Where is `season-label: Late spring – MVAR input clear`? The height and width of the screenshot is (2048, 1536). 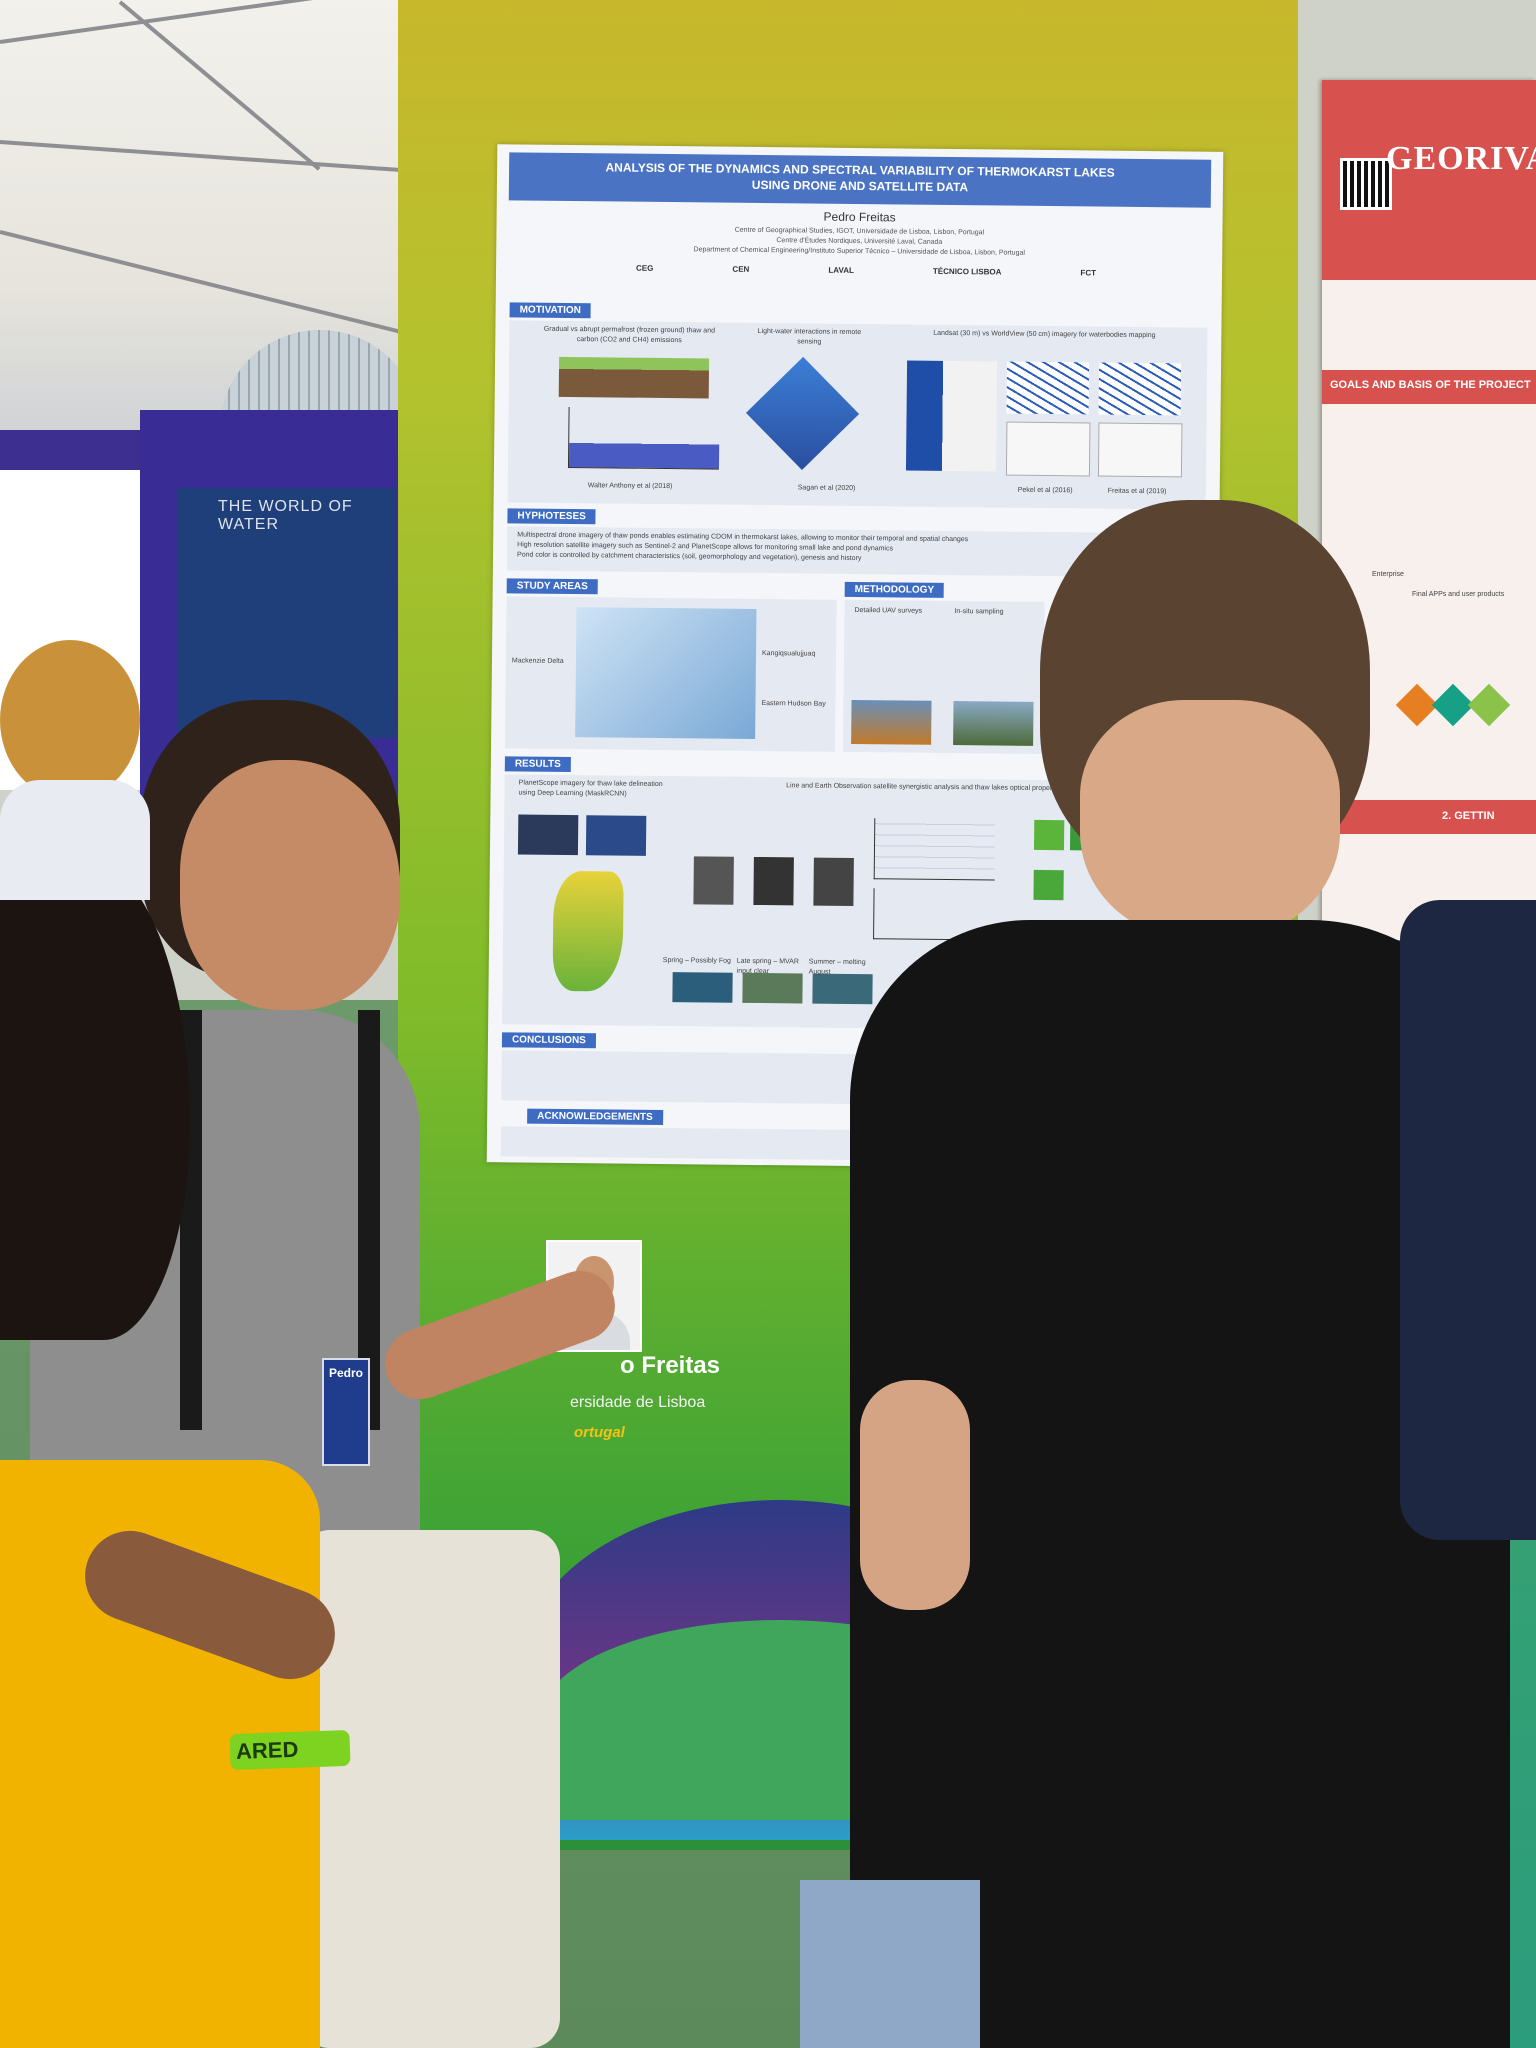
season-label: Late spring – MVAR input clear is located at coordinates (767, 966).